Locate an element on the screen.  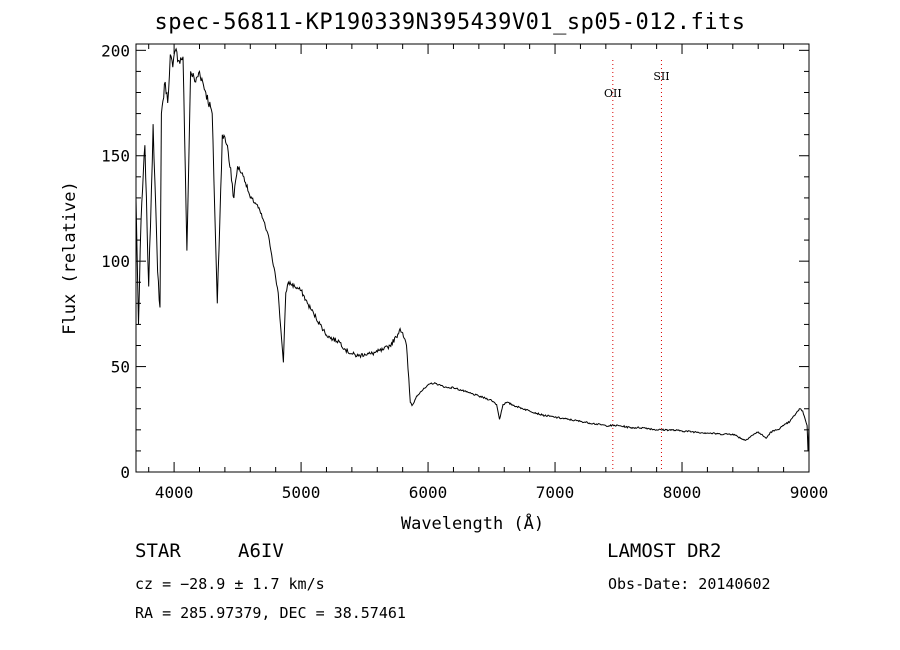
x-tick-label: 8000 is located at coordinates (682, 492).